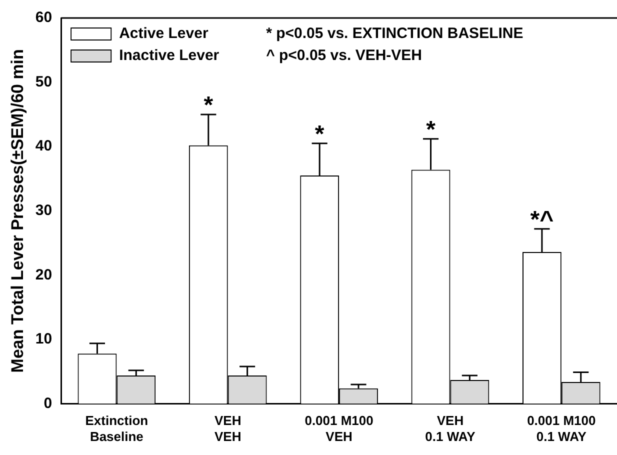 Image resolution: width=617 pixels, height=455 pixels. I want to click on x-tick-label: VEH 0.1 WAY, so click(450, 428).